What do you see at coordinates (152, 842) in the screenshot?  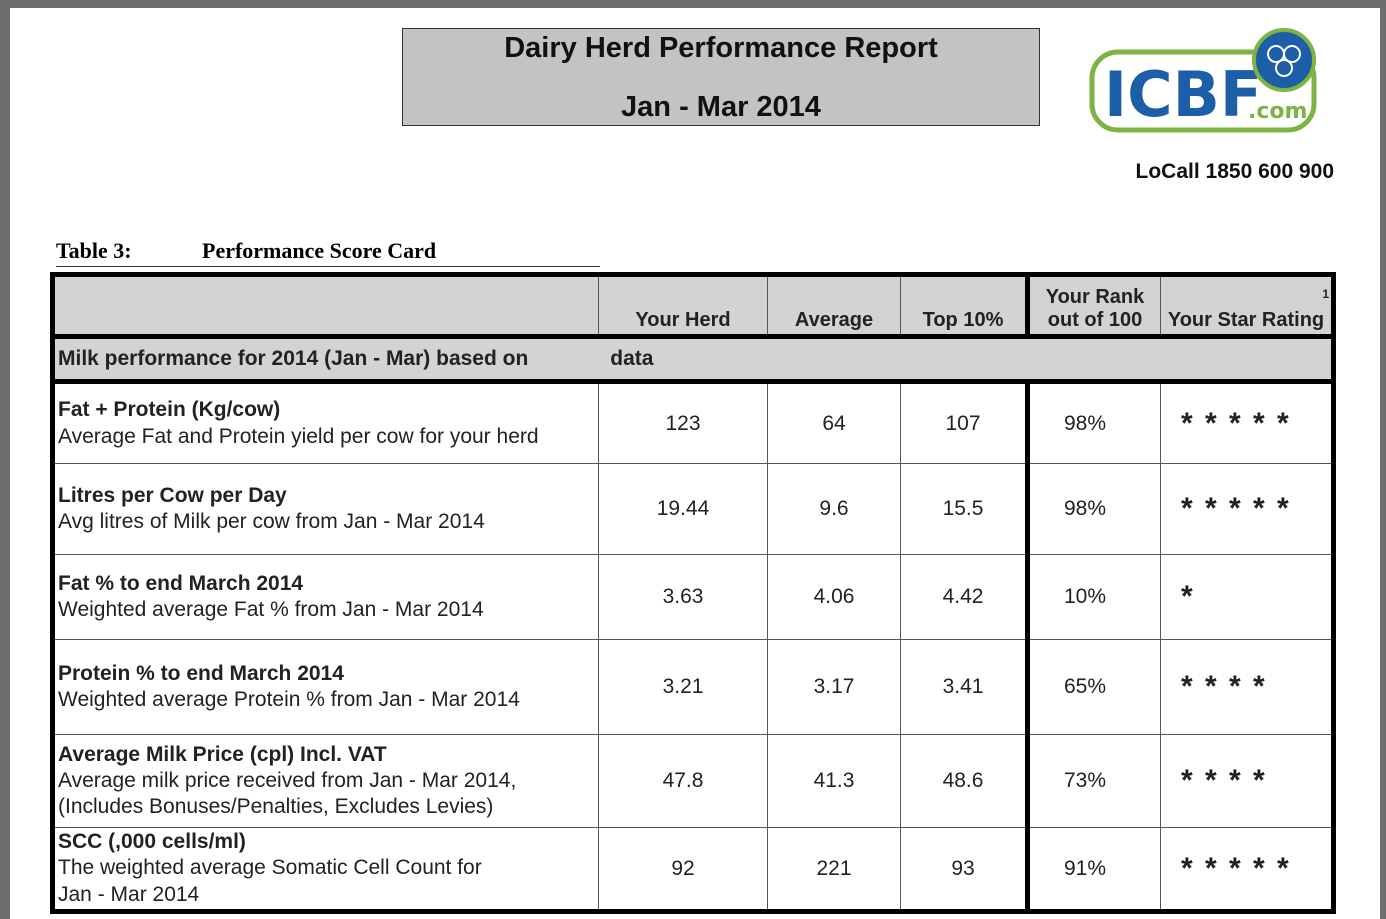 I see `row-title: SCC (,000 cells/ml)` at bounding box center [152, 842].